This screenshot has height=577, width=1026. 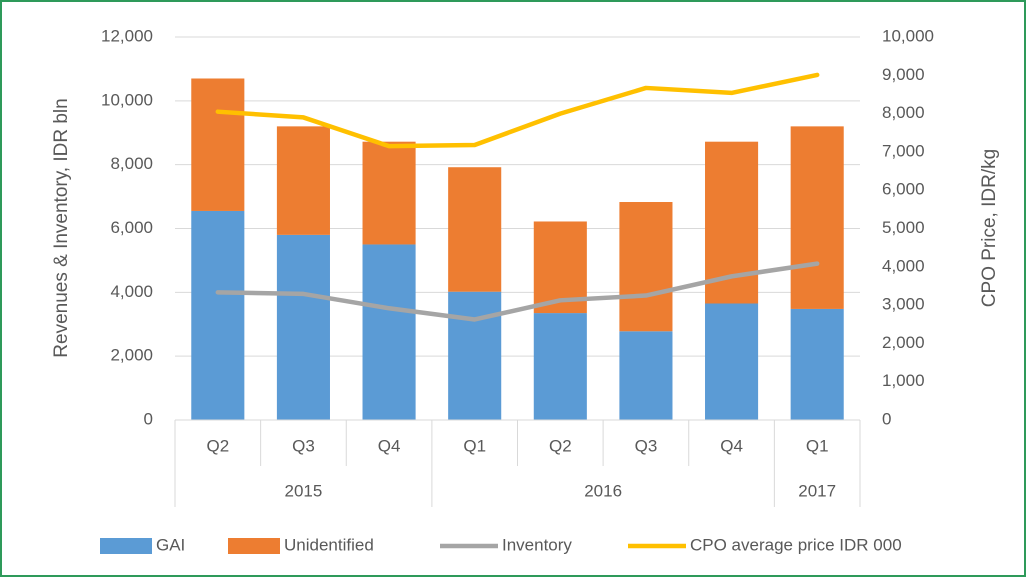 I want to click on y2-tick-label: 5,000, so click(x=903, y=227).